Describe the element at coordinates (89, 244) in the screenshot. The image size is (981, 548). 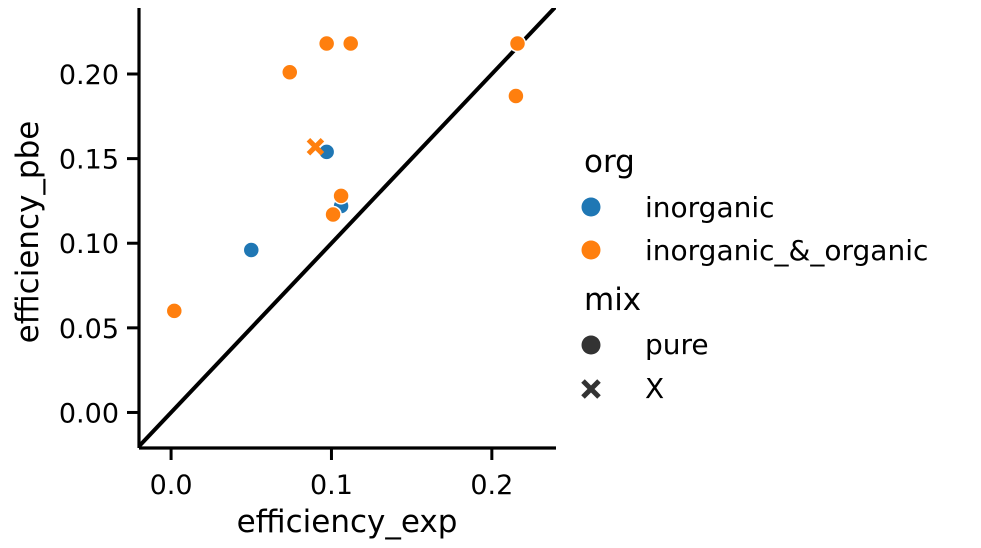
I see `y-tick-label: 0.10` at that location.